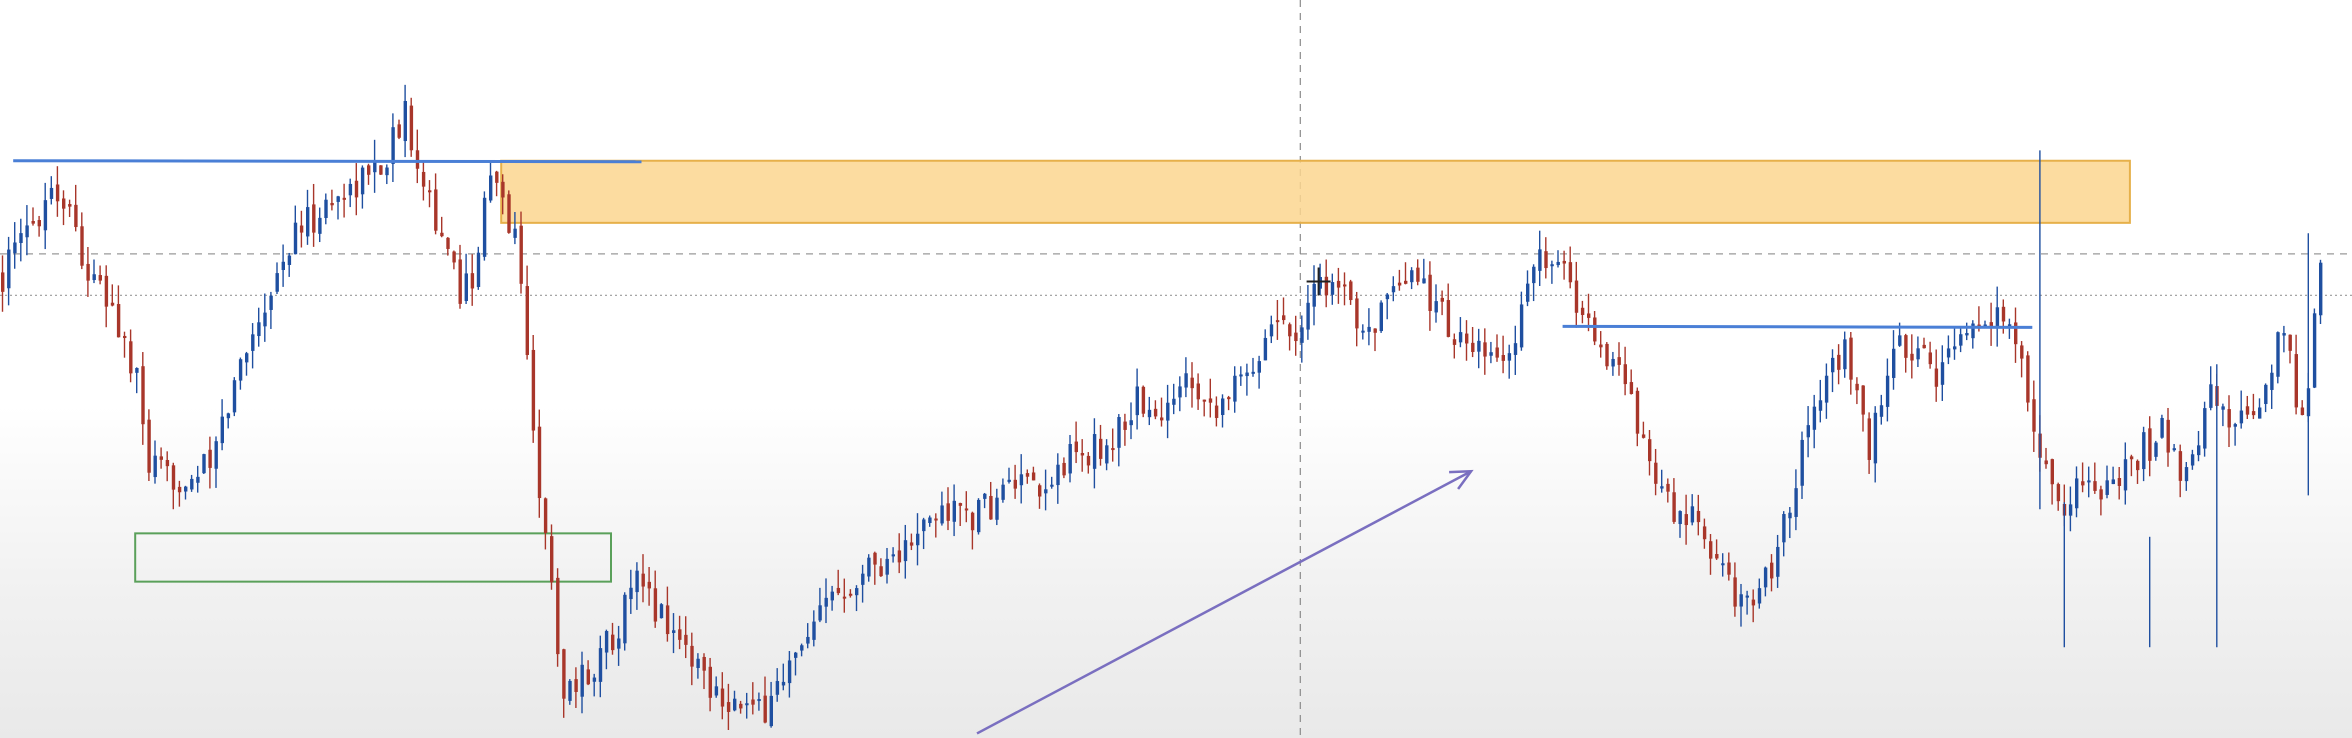 The height and width of the screenshot is (738, 2352). Describe the element at coordinates (327, 161) in the screenshot. I see `left-resistance-line` at that location.